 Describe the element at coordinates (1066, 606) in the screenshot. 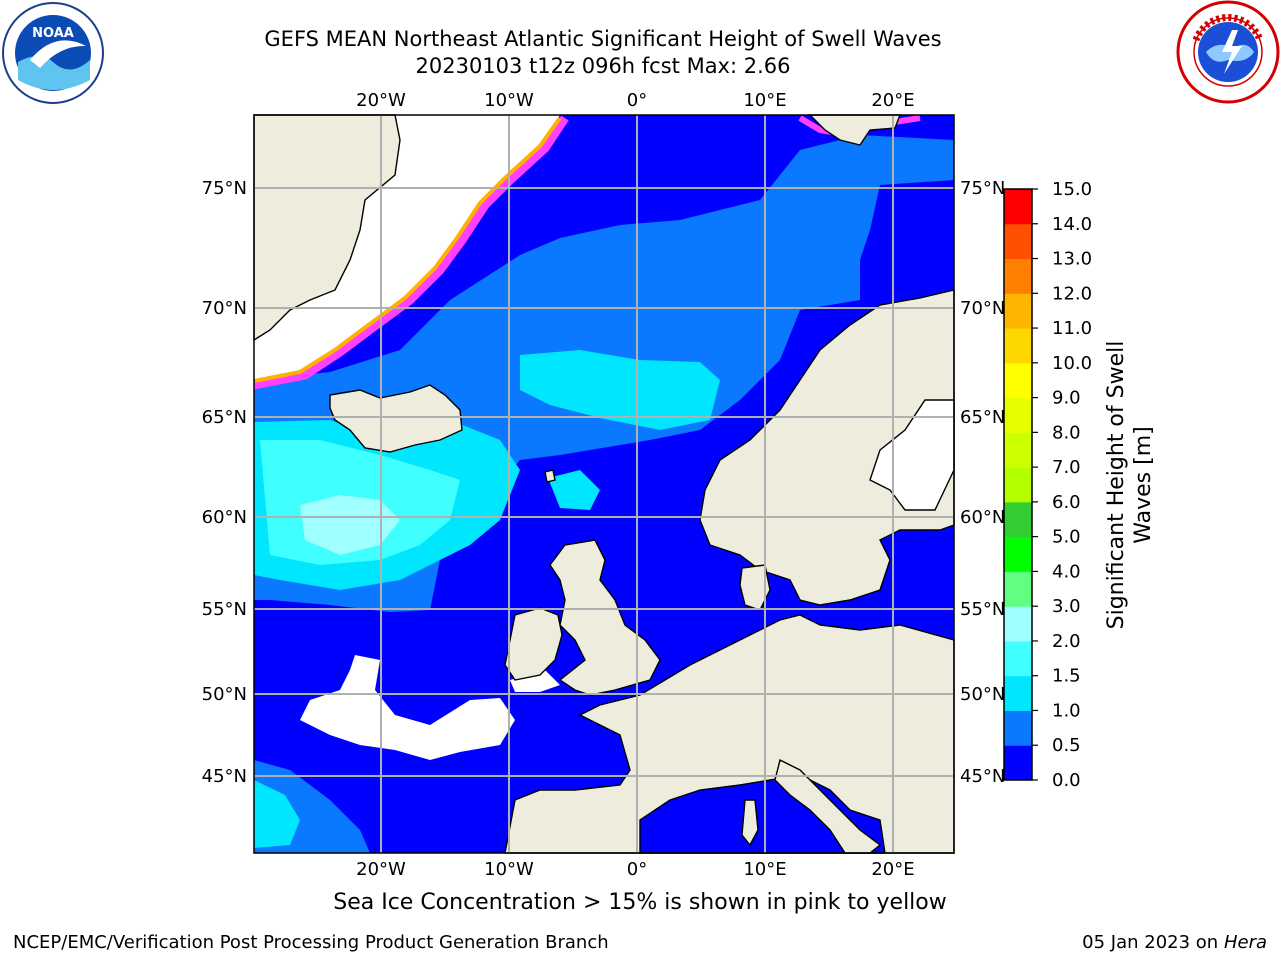

I see `colorbar-tick-label: 3.0` at that location.